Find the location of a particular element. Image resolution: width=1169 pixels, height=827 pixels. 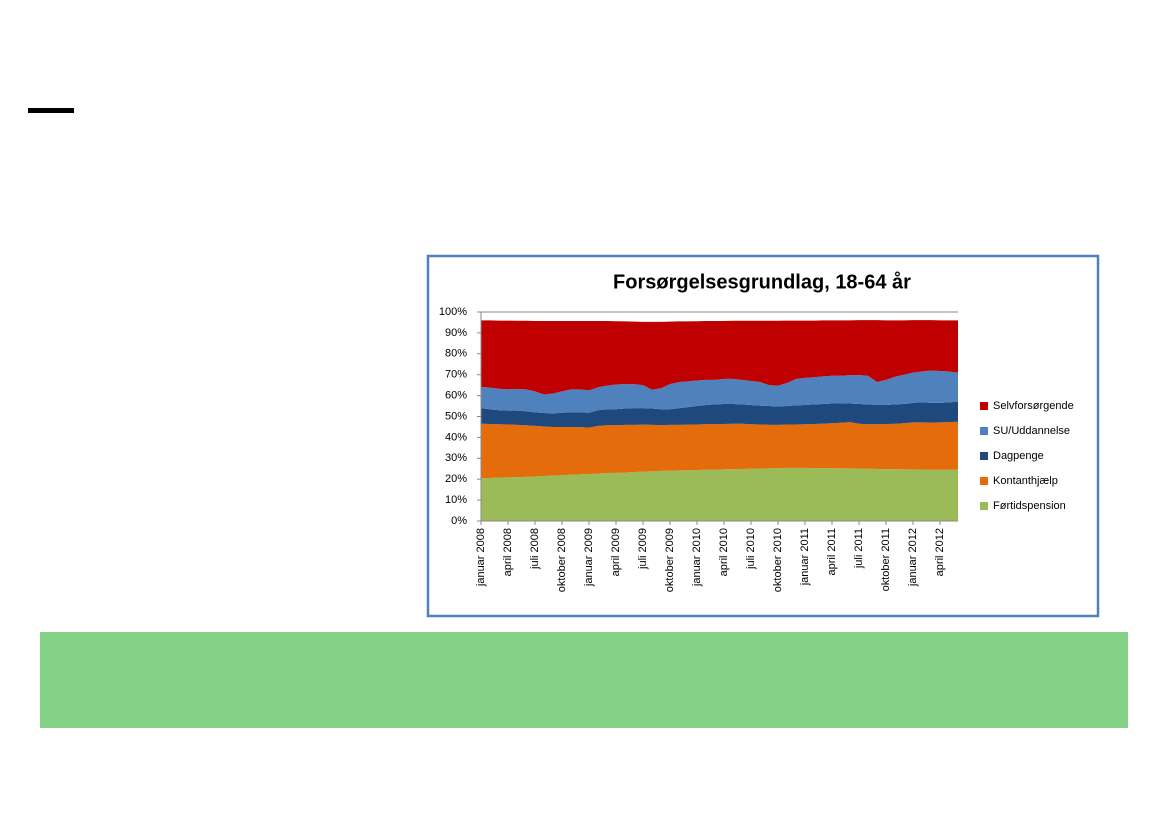

y-tick-label: 50% is located at coordinates (456, 416).